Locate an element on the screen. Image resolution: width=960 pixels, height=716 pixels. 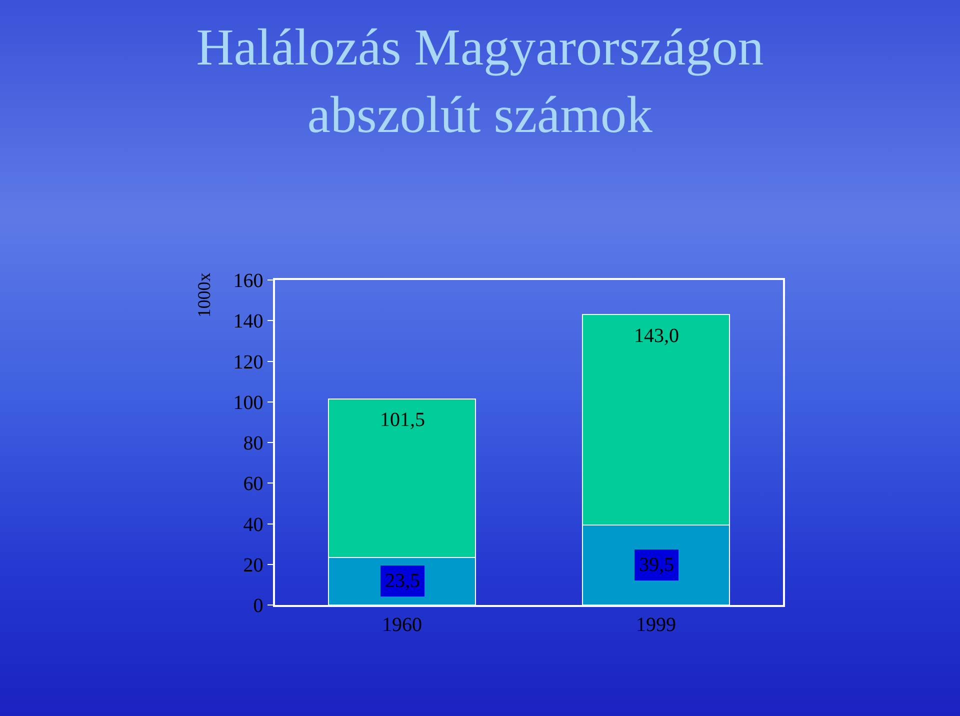
x-tick-label: 1960 is located at coordinates (402, 625).